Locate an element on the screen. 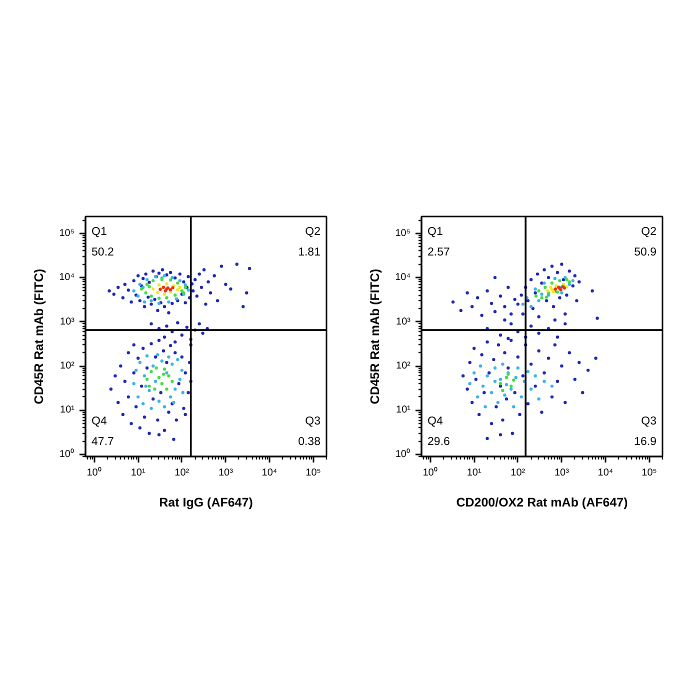 The height and width of the screenshot is (700, 700). annotation: 0.38 is located at coordinates (309, 442).